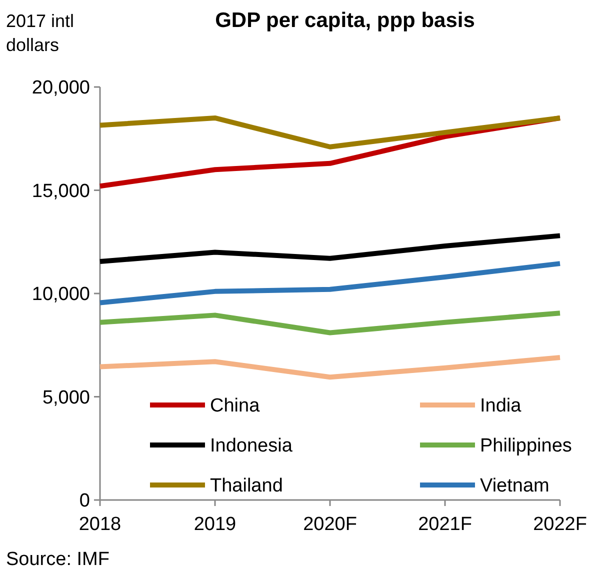 The image size is (590, 578). I want to click on legend-label: Philippines, so click(526, 446).